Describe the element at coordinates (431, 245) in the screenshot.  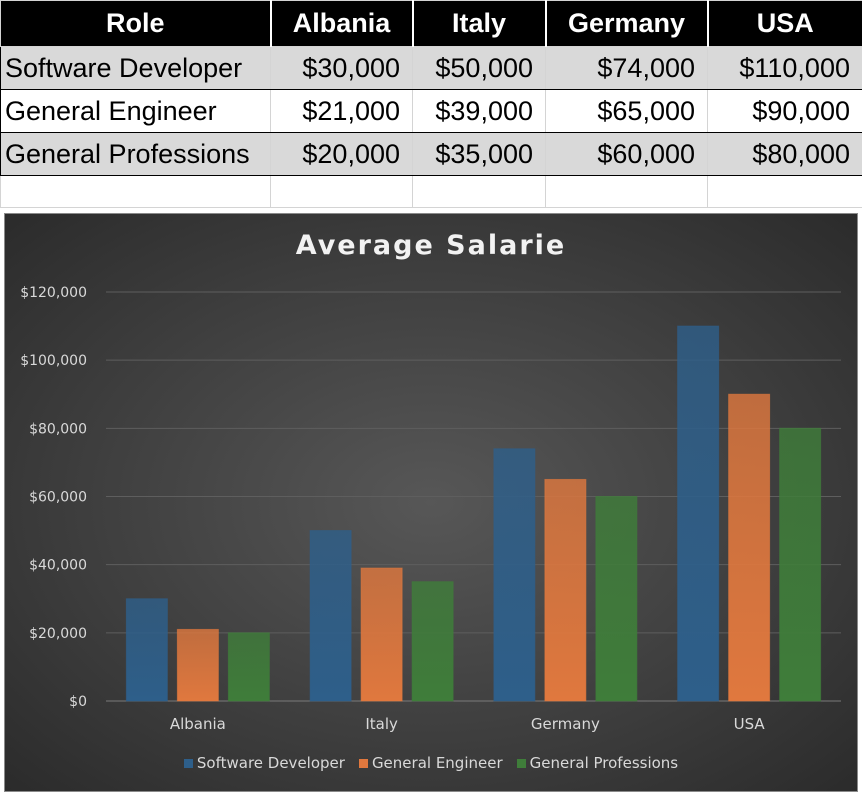
I see `chart-title: Average Salarie` at that location.